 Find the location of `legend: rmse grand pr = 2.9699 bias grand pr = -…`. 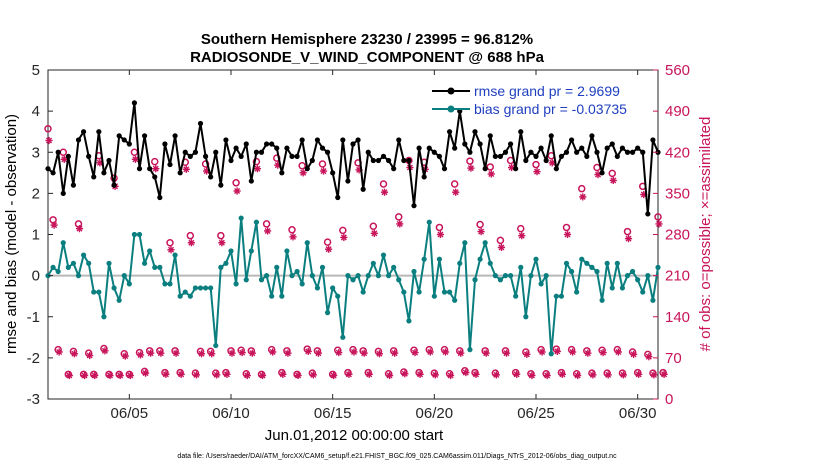

legend: rmse grand pr = 2.9699 bias grand pr = -… is located at coordinates (529, 100).